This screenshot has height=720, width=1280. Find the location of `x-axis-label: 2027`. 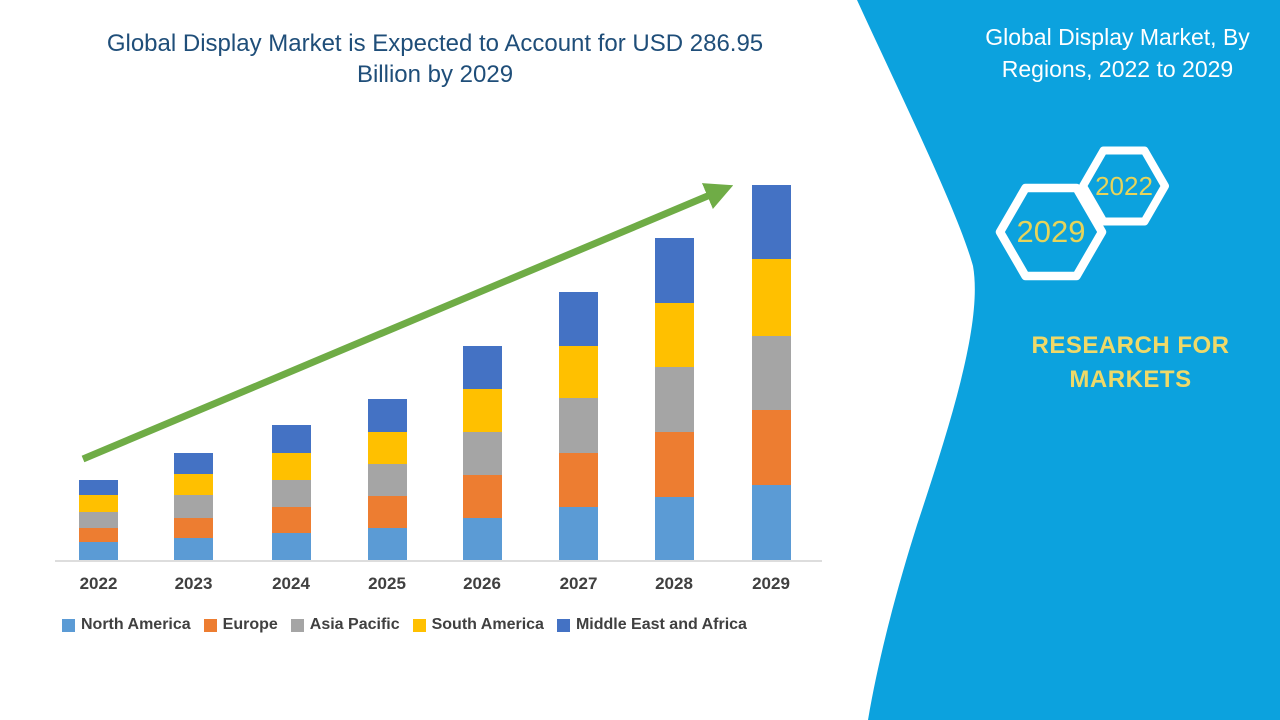

x-axis-label: 2027 is located at coordinates (578, 583).